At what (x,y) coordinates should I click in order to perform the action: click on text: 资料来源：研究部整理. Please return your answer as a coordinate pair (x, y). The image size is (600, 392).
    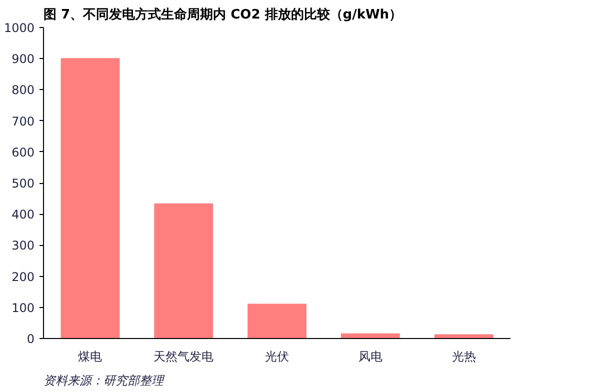
    Looking at the image, I should click on (105, 381).